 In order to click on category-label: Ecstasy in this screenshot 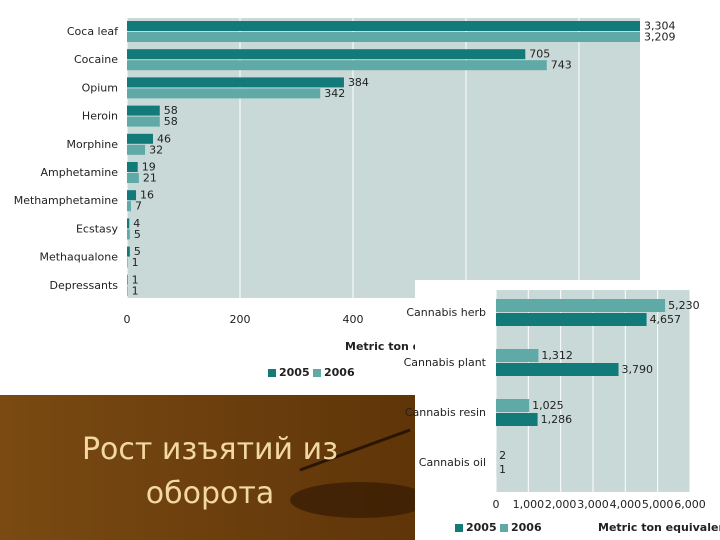, I will do `click(97, 228)`.